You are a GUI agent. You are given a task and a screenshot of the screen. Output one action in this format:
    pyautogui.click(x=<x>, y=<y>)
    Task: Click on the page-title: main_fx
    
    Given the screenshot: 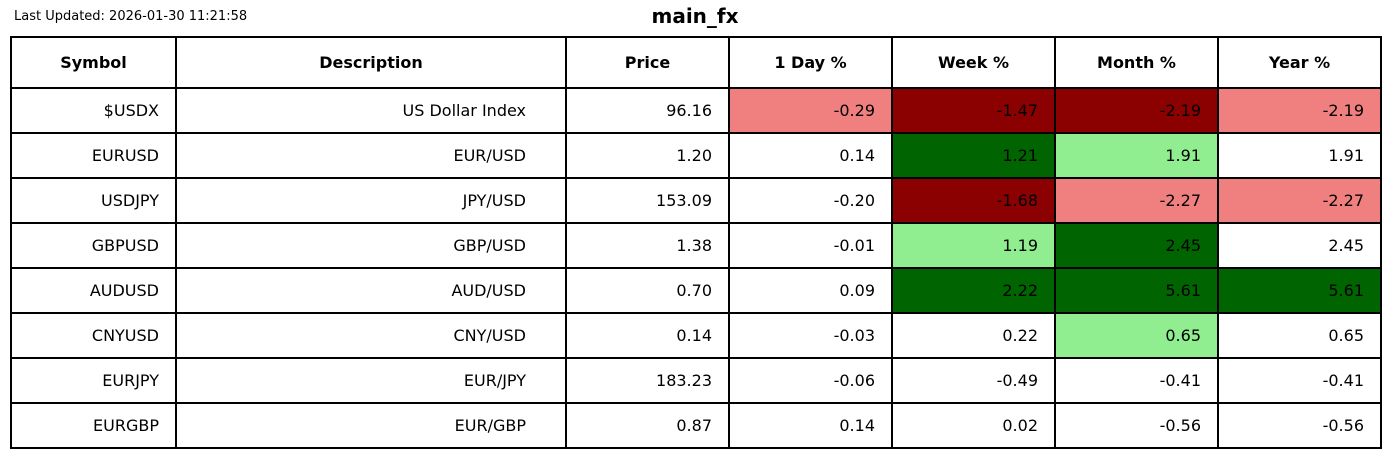 What is the action you would take?
    pyautogui.click(x=695, y=16)
    